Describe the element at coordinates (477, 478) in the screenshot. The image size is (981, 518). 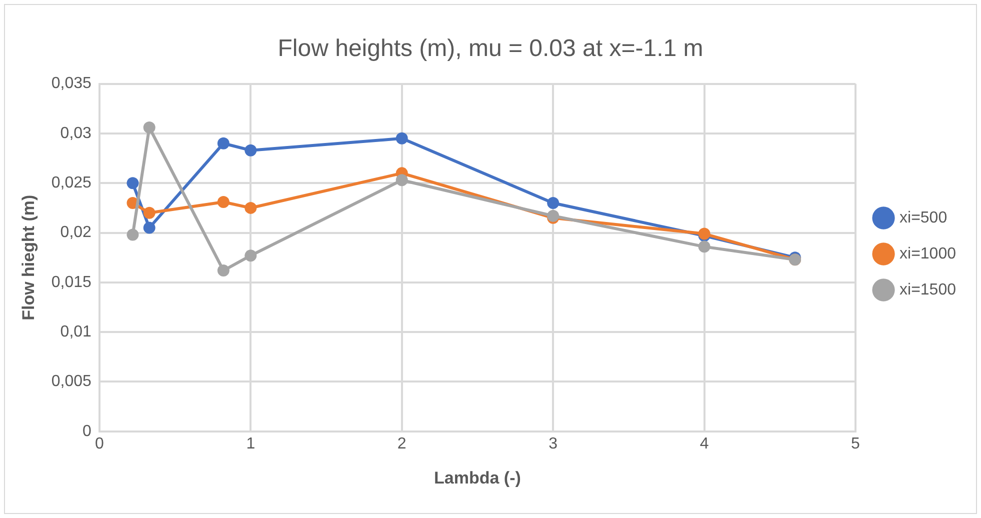
I see `x-axis-title: Lambda (-)` at that location.